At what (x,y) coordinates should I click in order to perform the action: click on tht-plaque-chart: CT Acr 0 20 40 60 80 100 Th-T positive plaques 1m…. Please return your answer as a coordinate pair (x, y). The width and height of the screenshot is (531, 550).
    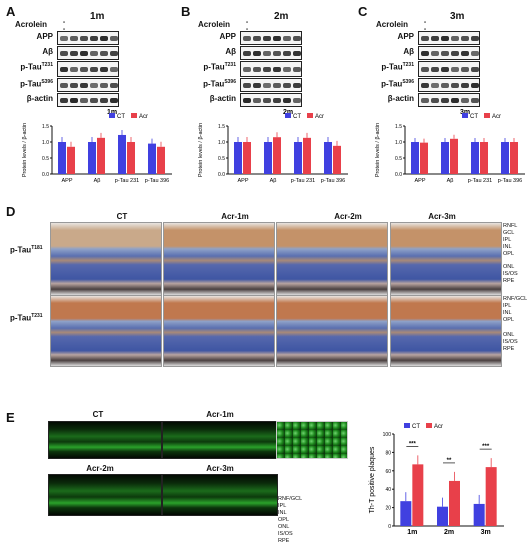
    Looking at the image, I should click on (436, 479).